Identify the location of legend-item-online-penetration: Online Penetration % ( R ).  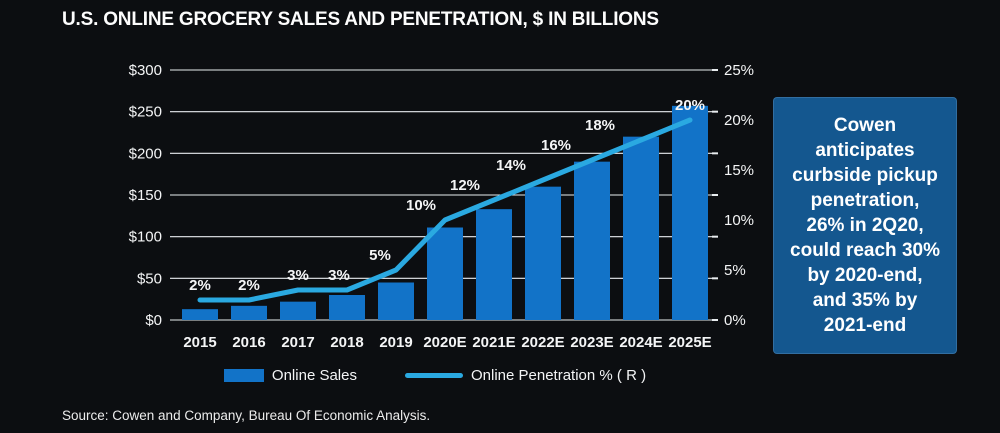
(525, 375).